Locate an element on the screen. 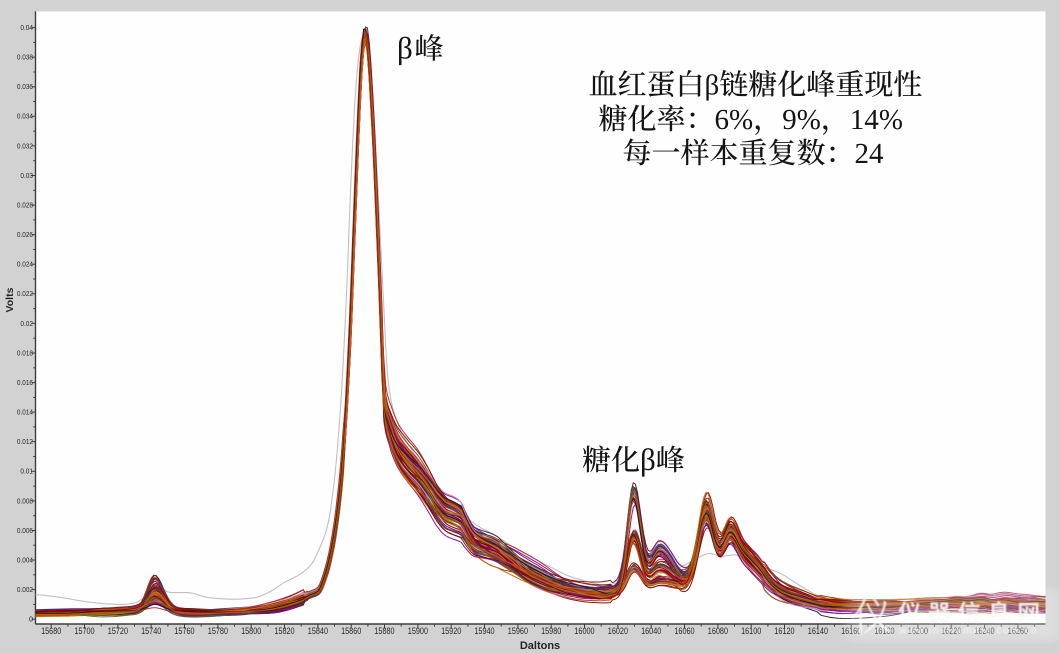  svg-text: 15920 is located at coordinates (451, 631).